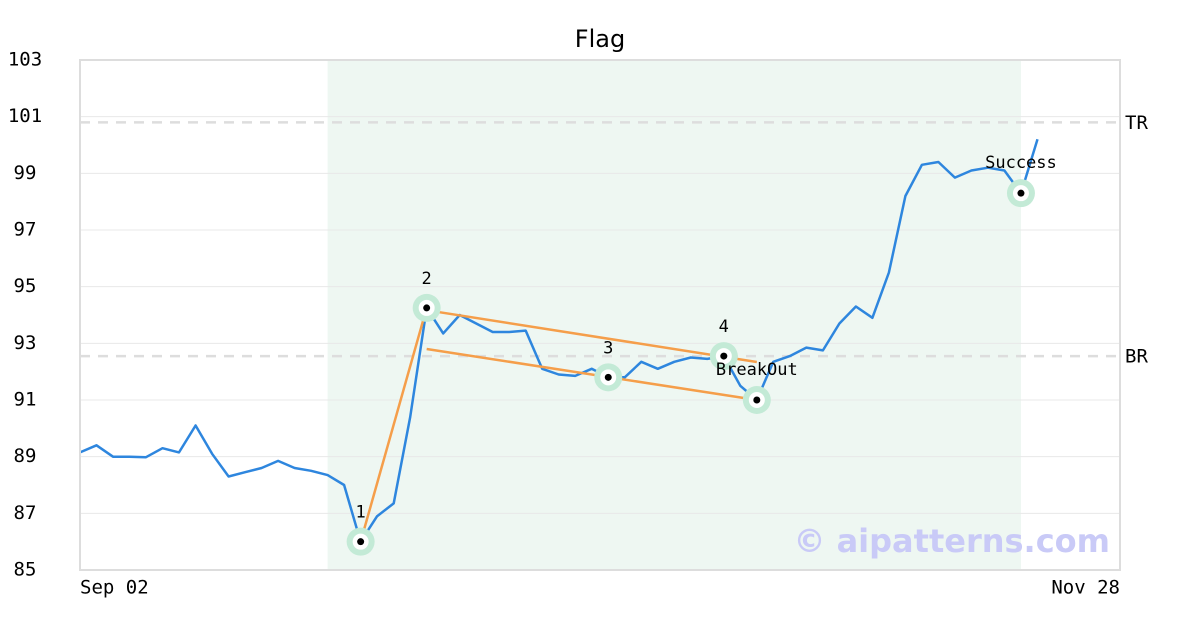 Image resolution: width=1200 pixels, height=630 pixels. Describe the element at coordinates (25, 513) in the screenshot. I see `y-tick-label: 87` at that location.